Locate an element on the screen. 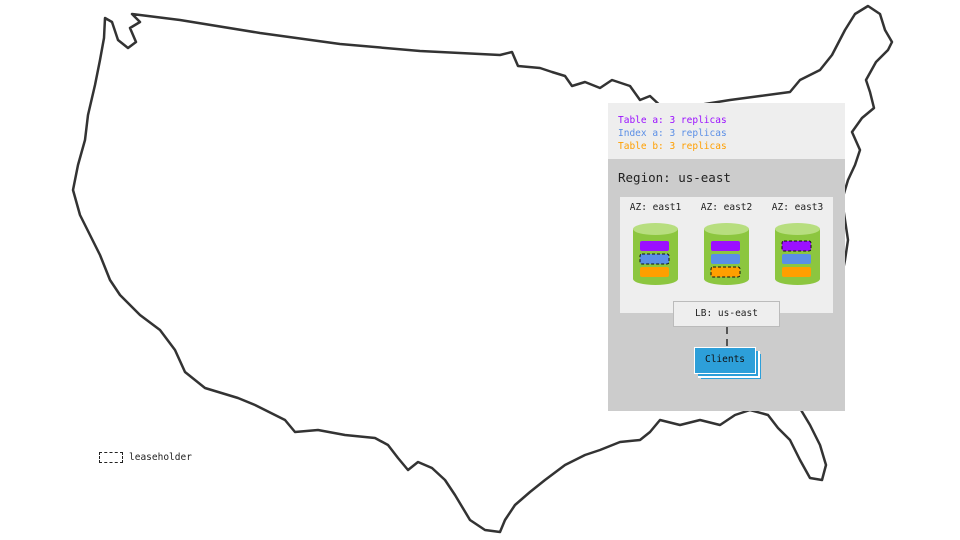 The height and width of the screenshot is (540, 960). index-a-leaseholder is located at coordinates (654, 259).